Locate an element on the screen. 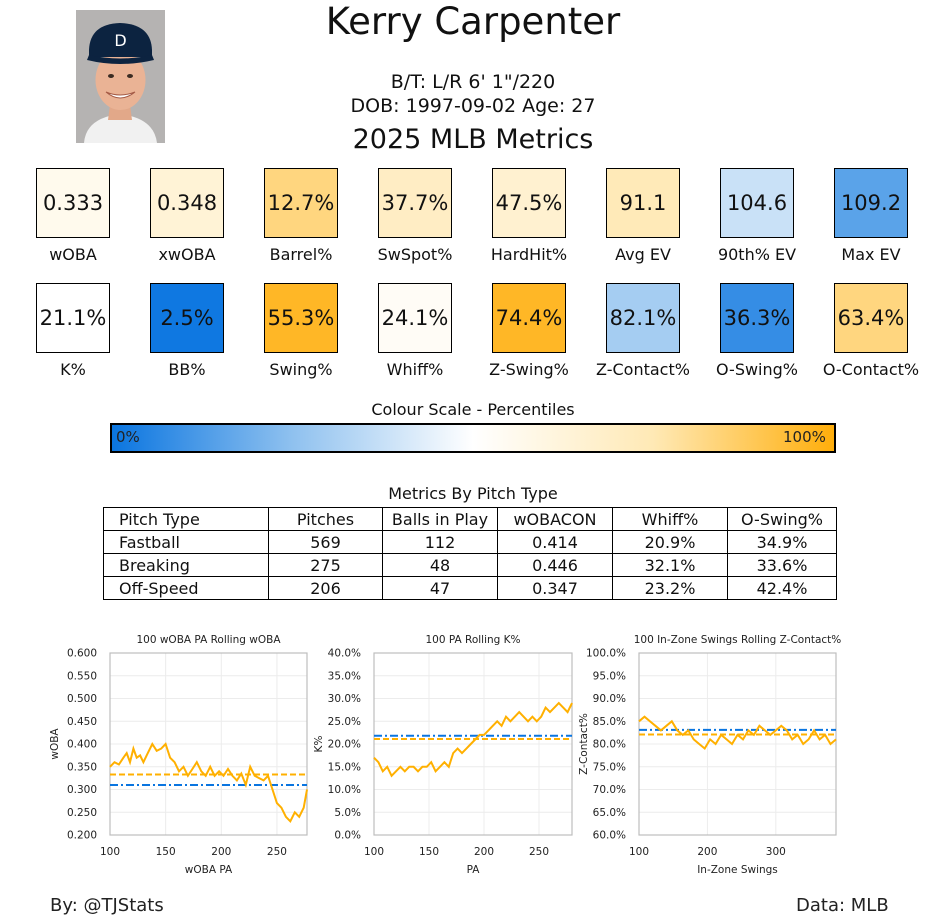  table-row: Off-Speed 206 47 0.347 23.2% 42.4% is located at coordinates (470, 588).